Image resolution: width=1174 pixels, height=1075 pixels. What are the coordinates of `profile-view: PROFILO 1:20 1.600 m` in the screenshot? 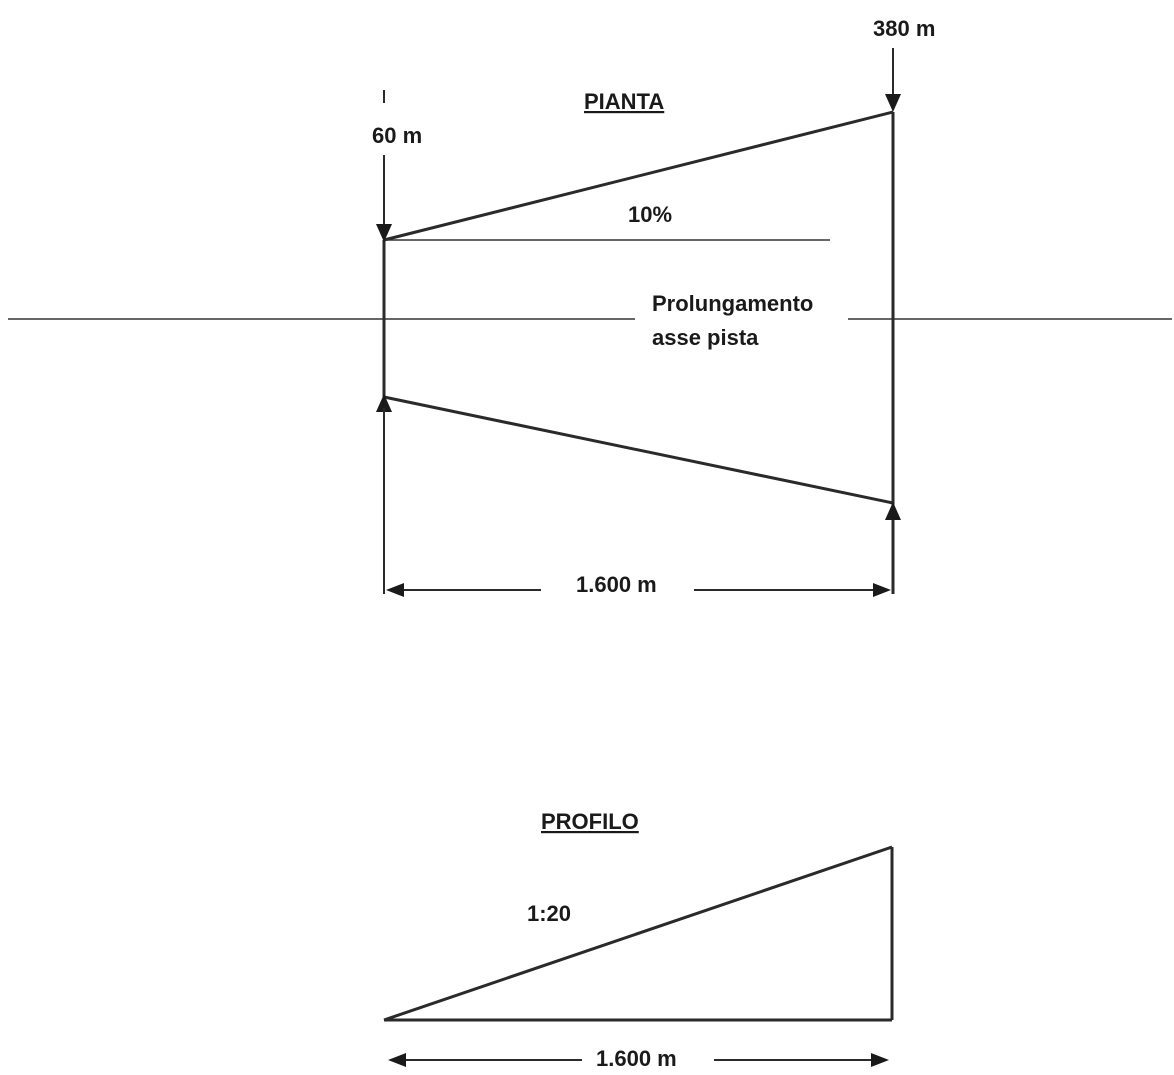 It's located at (638, 940).